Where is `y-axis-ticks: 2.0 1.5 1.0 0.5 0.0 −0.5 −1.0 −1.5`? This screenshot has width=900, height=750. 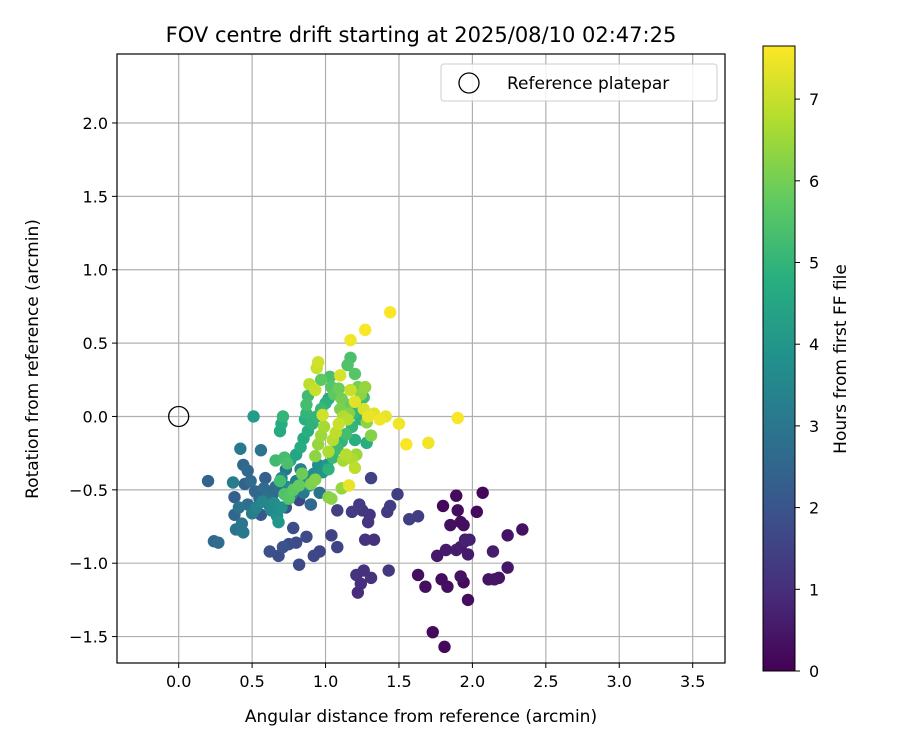 y-axis-ticks: 2.0 1.5 1.0 0.5 0.0 −0.5 −1.0 −1.5 is located at coordinates (93, 380).